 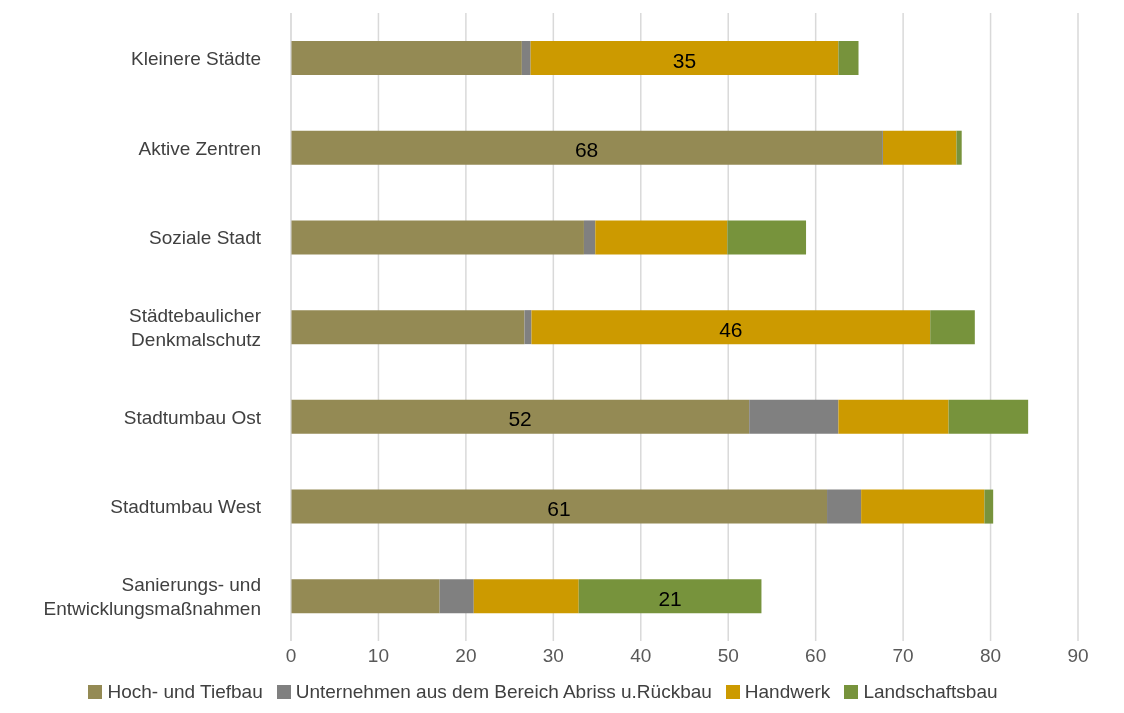 I want to click on x-tick-label: 10, so click(x=378, y=656).